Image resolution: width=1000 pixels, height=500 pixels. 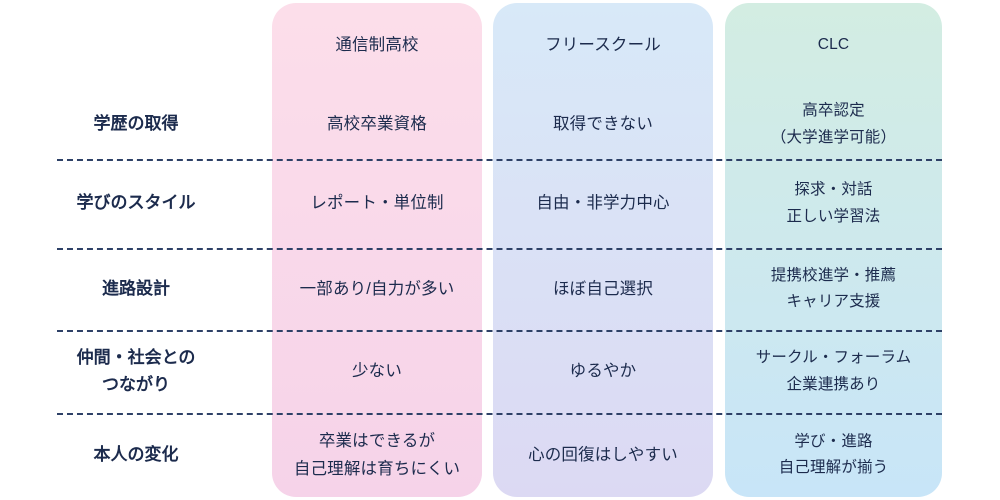 I want to click on column-header-free-school: フリースクール, so click(x=603, y=44).